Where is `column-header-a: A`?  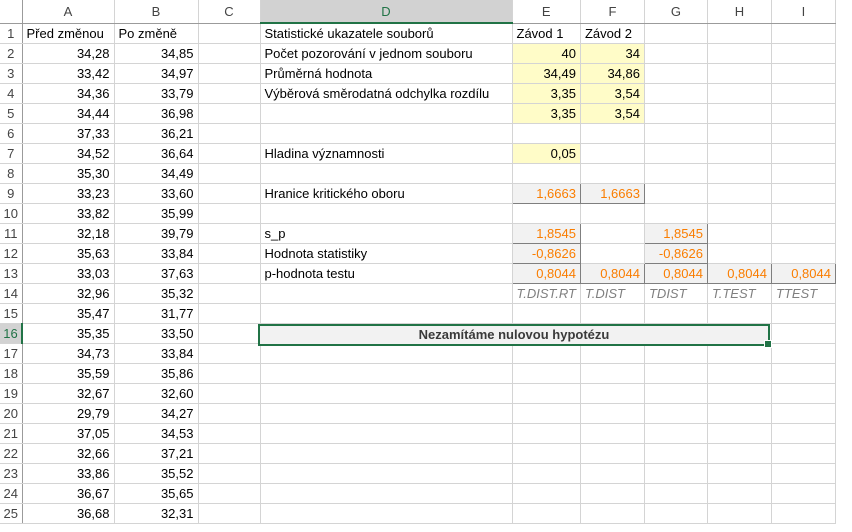 column-header-a: A is located at coordinates (68, 12).